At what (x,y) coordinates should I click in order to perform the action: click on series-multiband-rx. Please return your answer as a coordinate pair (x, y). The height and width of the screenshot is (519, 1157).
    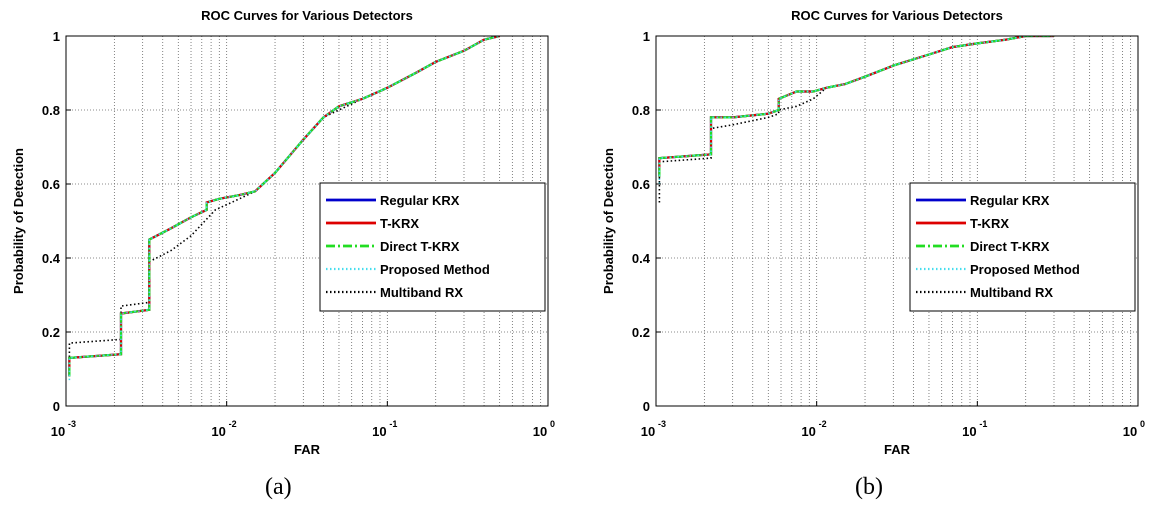
    Looking at the image, I should click on (856, 119).